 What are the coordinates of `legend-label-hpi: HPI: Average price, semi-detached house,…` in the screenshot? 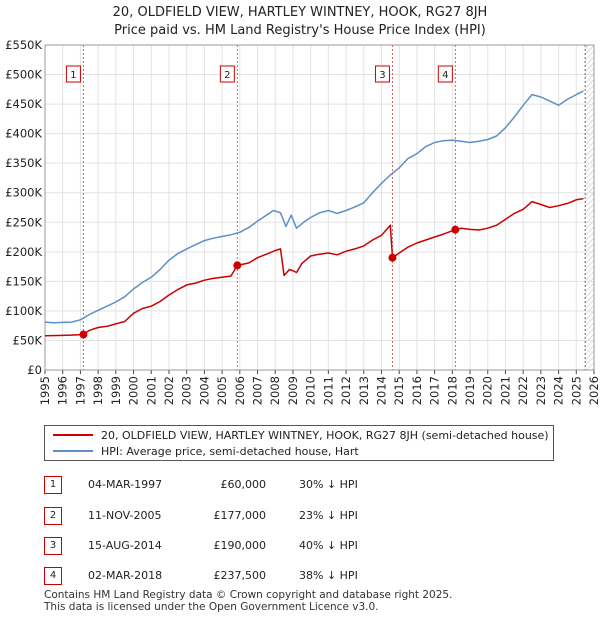 It's located at (230, 451).